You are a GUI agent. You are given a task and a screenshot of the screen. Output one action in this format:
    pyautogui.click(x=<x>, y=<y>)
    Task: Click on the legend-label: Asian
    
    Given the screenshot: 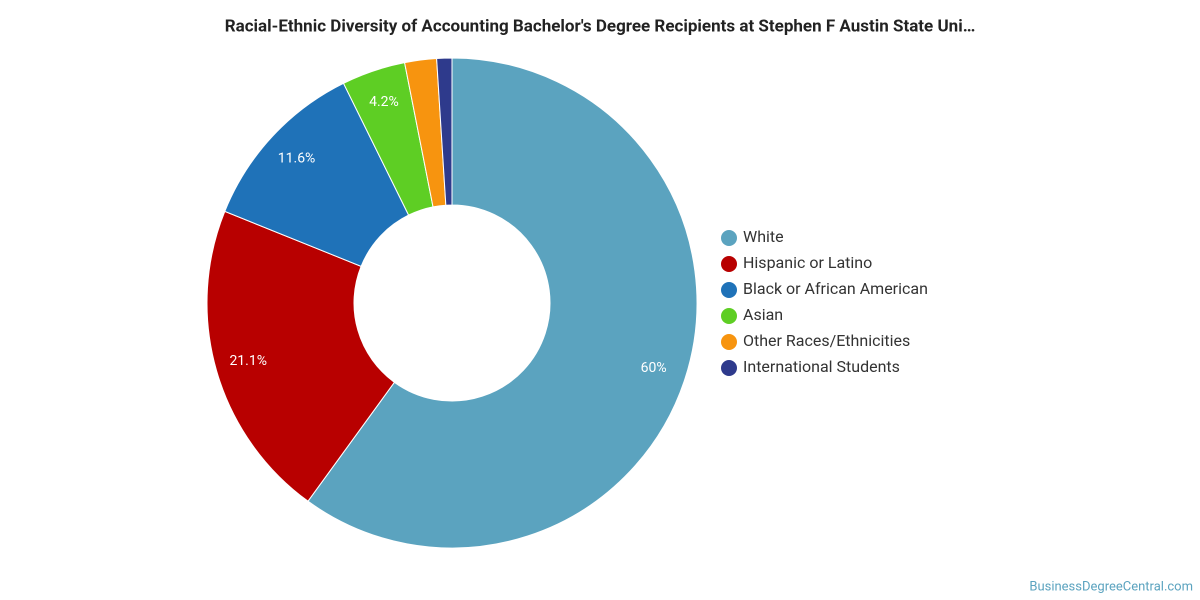 What is the action you would take?
    pyautogui.click(x=763, y=314)
    